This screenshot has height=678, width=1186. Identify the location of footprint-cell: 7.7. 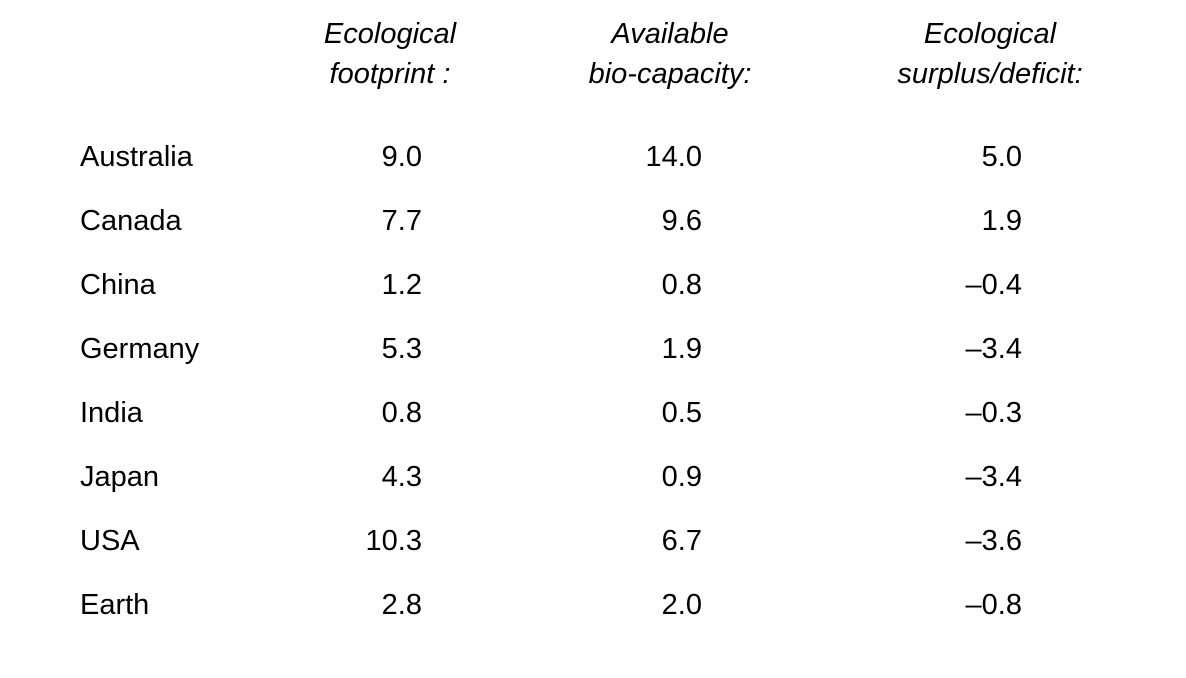
(390, 221).